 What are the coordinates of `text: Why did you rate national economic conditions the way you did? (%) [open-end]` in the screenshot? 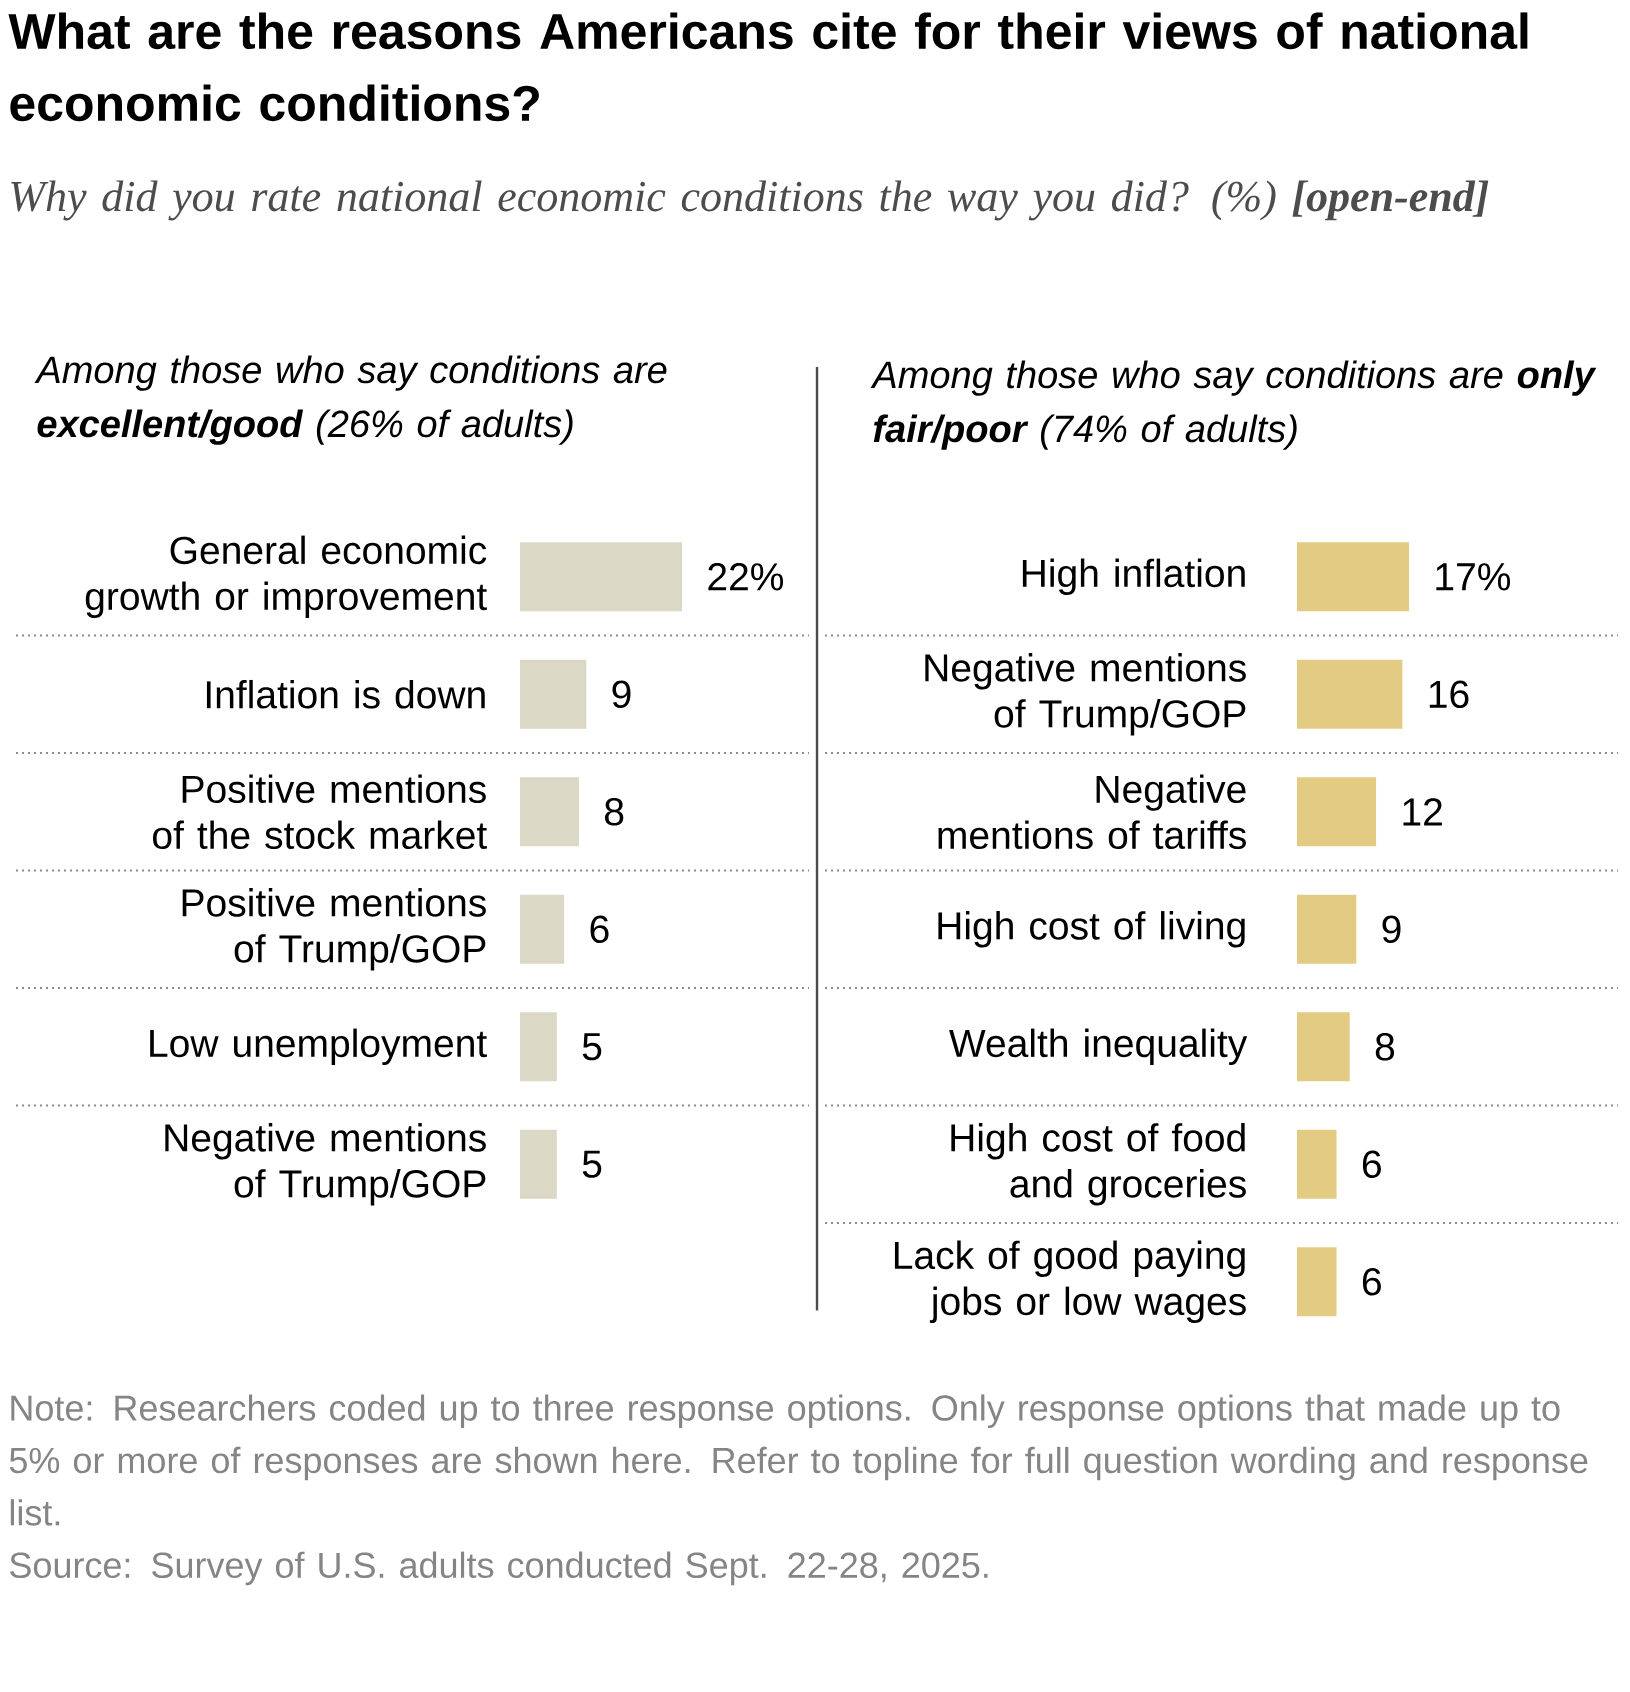 It's located at (750, 200).